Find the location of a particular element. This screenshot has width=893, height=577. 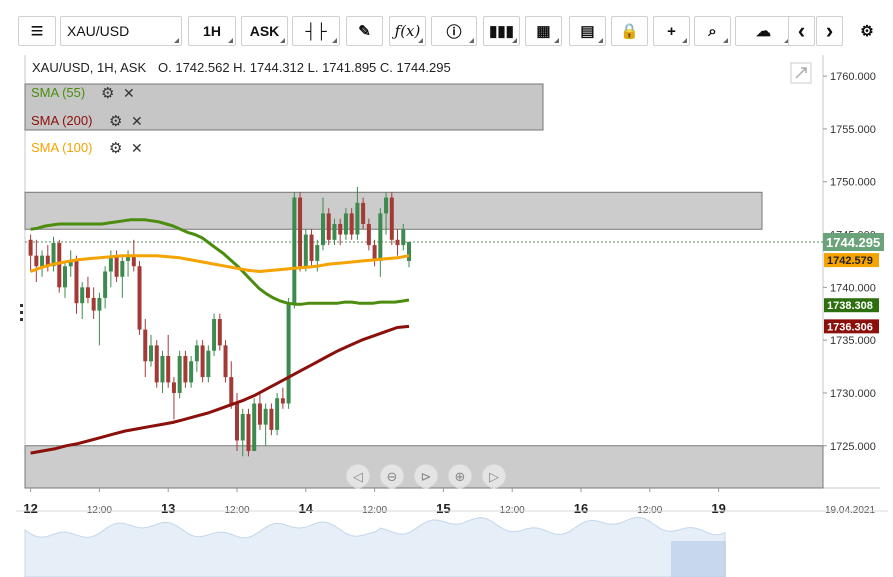

legend-entry: SMA (100) ⚙ ✕ is located at coordinates (87, 148).